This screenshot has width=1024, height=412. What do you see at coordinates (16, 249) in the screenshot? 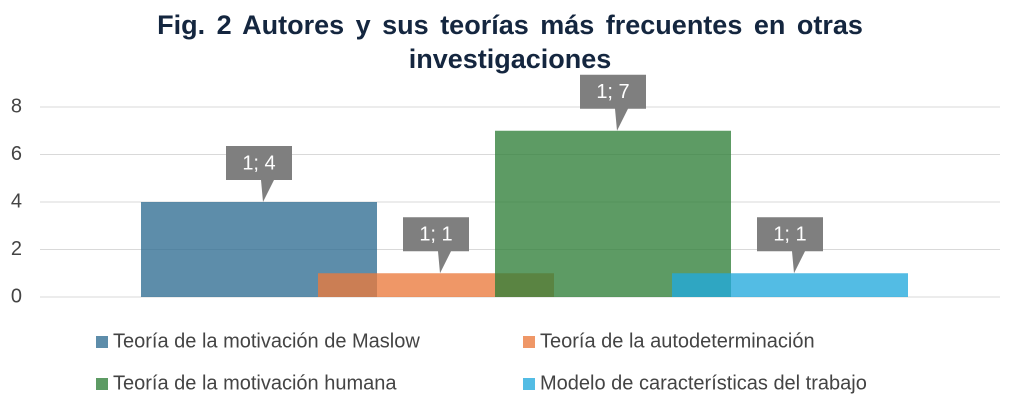
I see `y-tick-label: 2` at bounding box center [16, 249].